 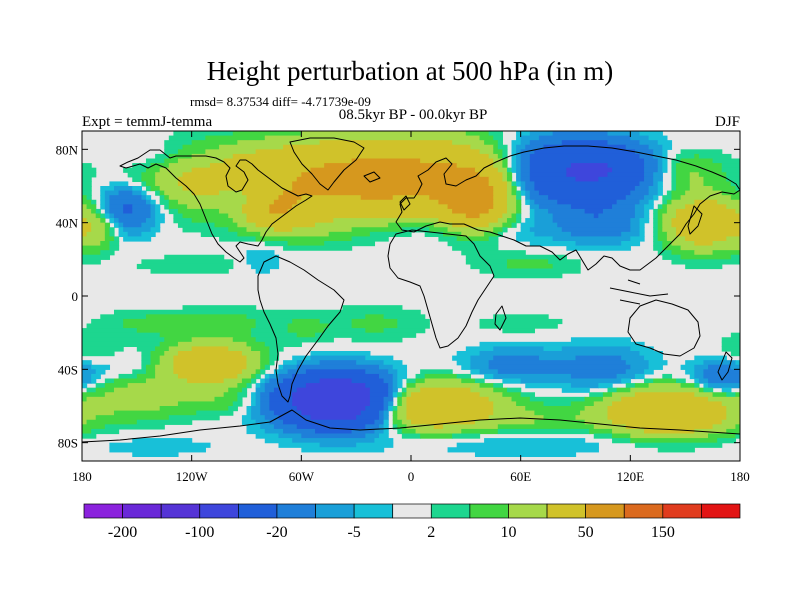 I want to click on colorbar: -200 -100 -20 -5 2 10 50 150, so click(x=412, y=522).